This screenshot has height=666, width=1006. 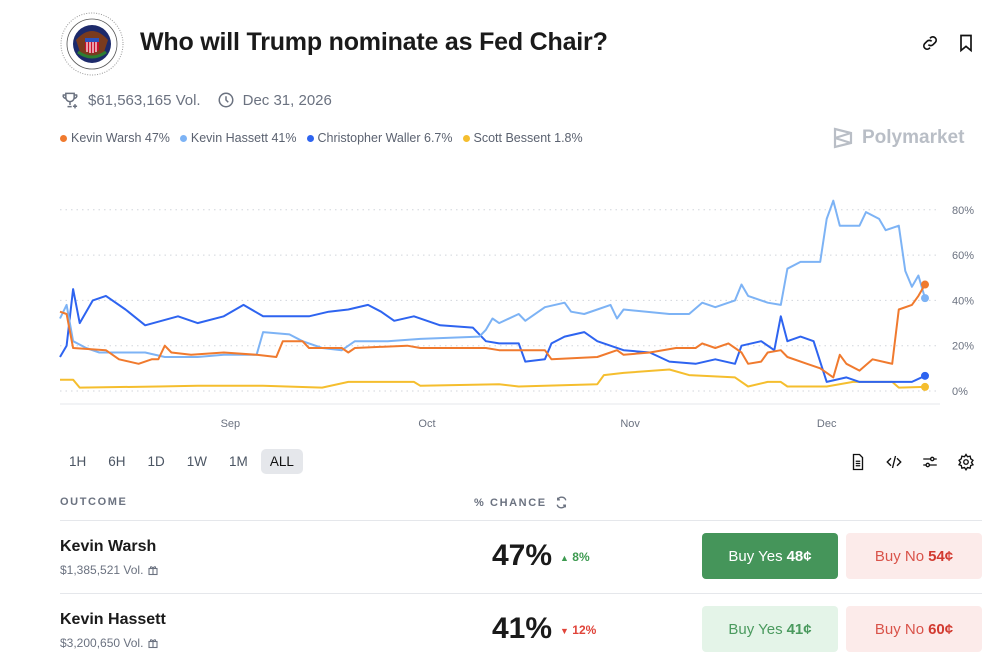 What do you see at coordinates (492, 335) in the screenshot?
I see `series-line-christopher-waller` at bounding box center [492, 335].